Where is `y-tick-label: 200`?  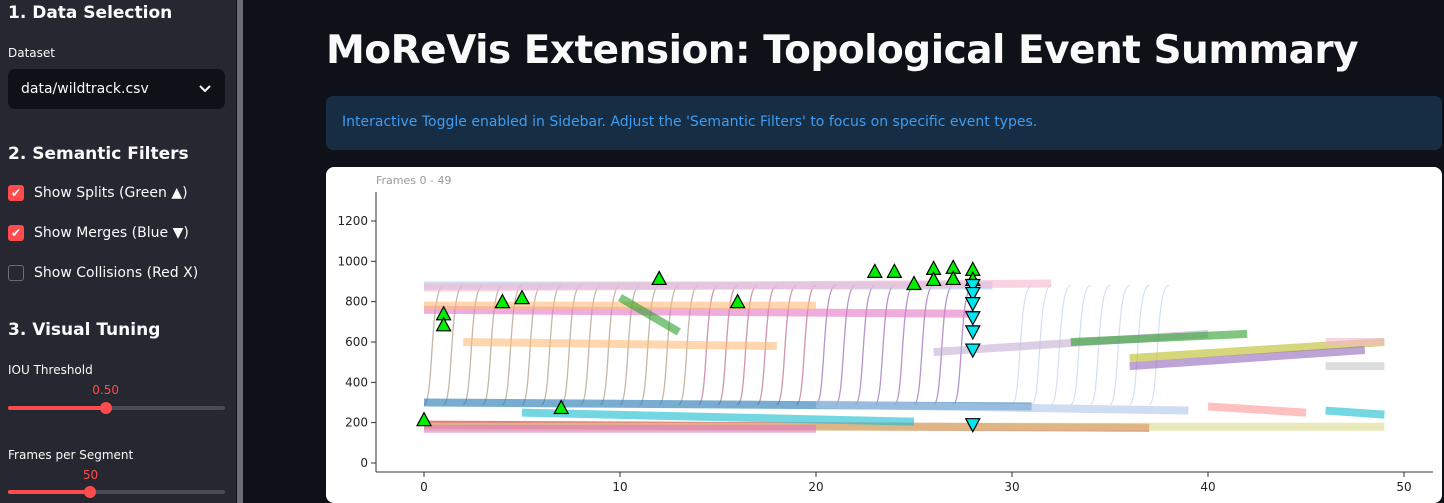
y-tick-label: 200 is located at coordinates (356, 423).